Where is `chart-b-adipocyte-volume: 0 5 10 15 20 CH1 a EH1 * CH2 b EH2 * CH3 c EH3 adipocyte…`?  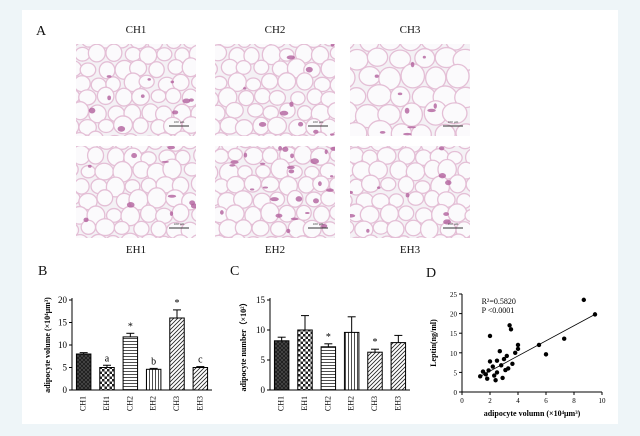
chart-b-adipocyte-volume: 0 5 10 15 20 CH1 a EH1 * CH2 b EH2 * CH3 c EH3 adipocyte… is located at coordinates (127, 353).